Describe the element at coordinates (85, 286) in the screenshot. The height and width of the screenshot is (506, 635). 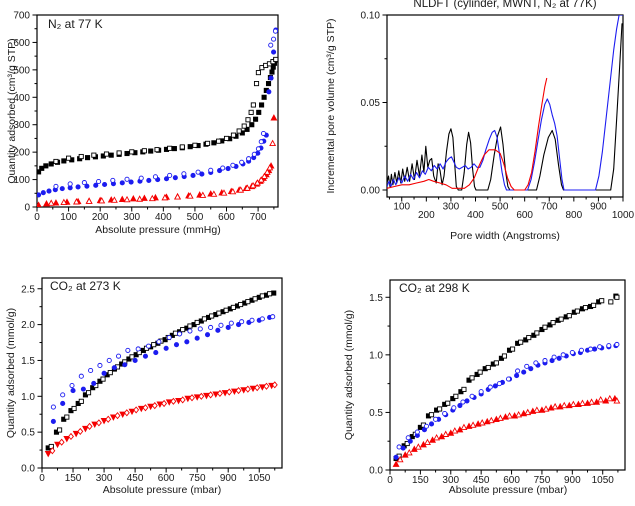
I see `plot-title: CO₂ at 273 K` at that location.